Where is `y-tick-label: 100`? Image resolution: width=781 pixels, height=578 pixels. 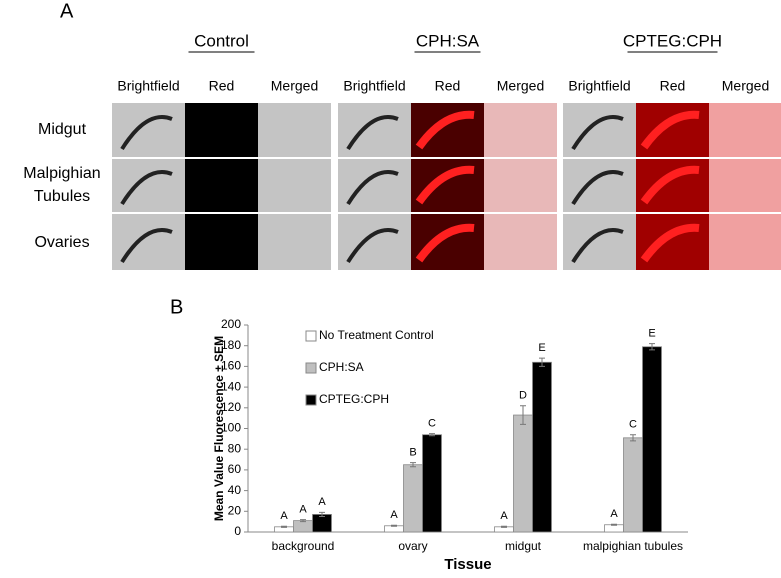 y-tick-label: 100 is located at coordinates (231, 428).